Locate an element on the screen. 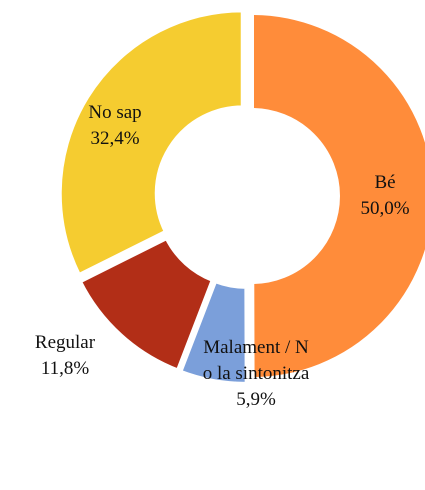 This screenshot has width=425, height=490. slice-category: Malament / No la sintonitza is located at coordinates (256, 360).